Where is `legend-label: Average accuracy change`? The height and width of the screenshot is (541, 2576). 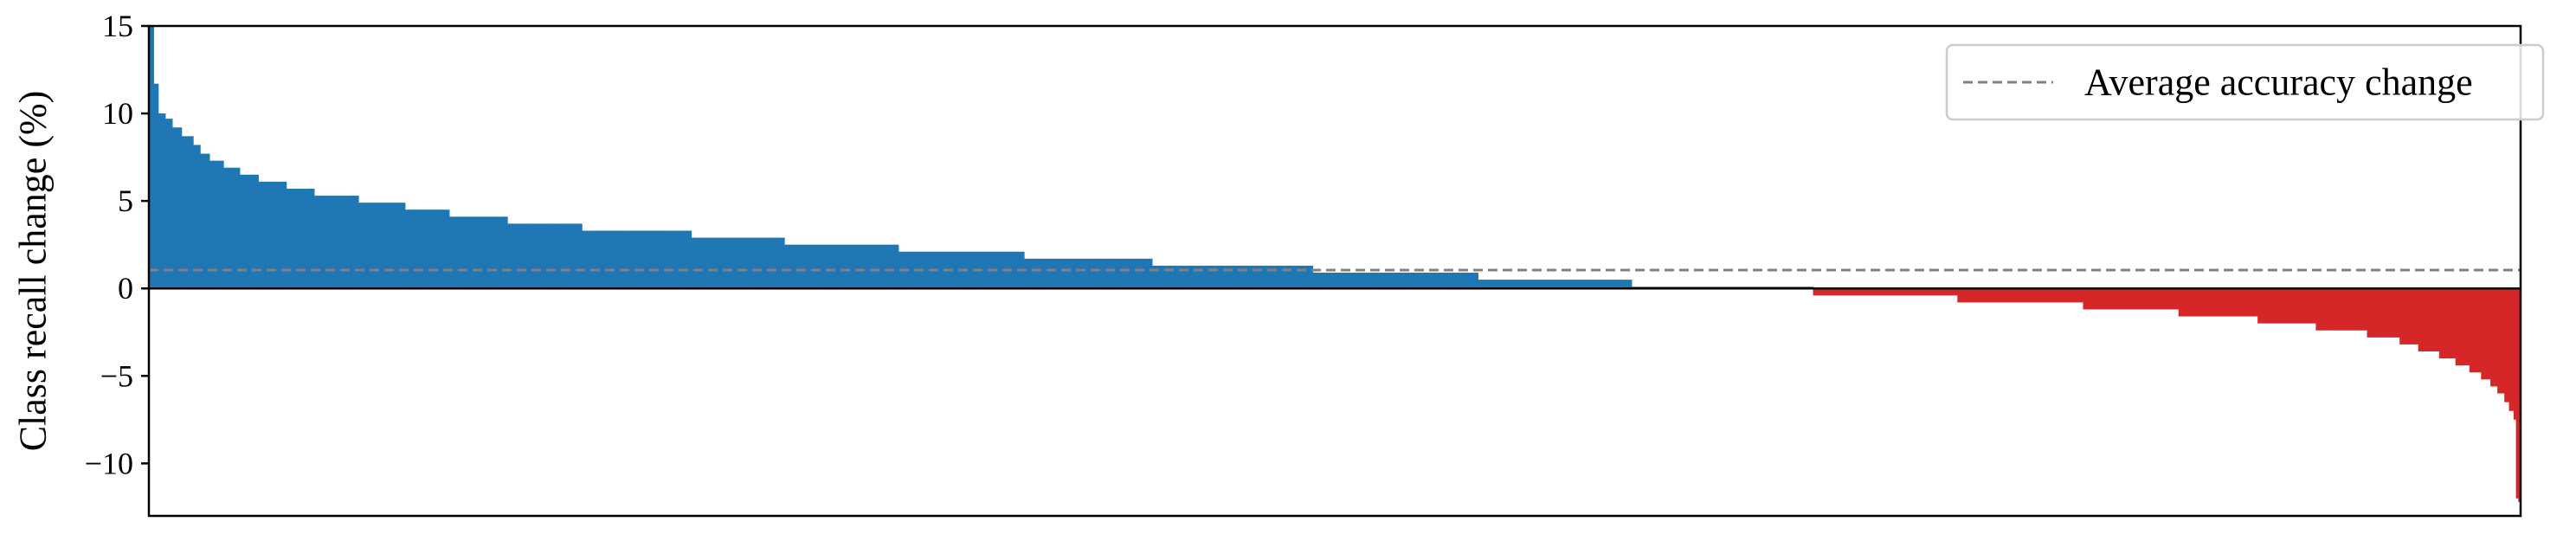 legend-label: Average accuracy change is located at coordinates (2278, 82).